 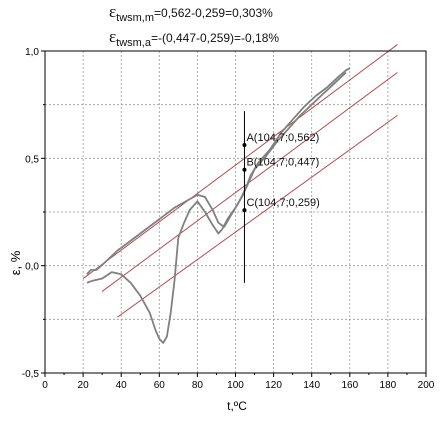 I want to click on annotation-text: =-(0,447-0,259)=-0,18%, so click(x=215, y=38).